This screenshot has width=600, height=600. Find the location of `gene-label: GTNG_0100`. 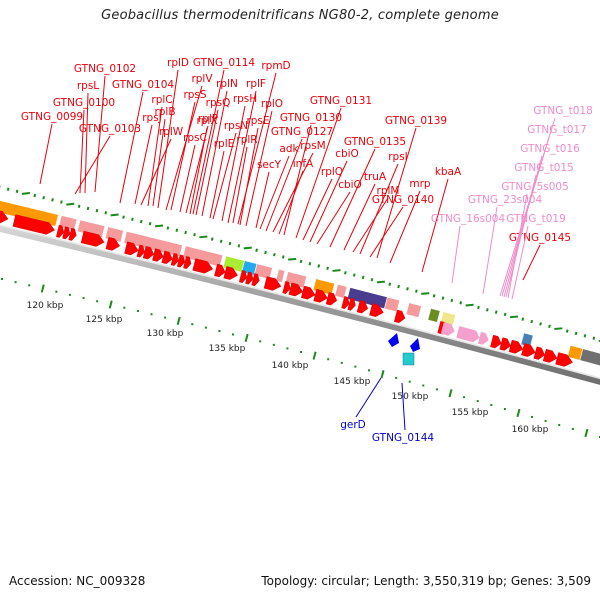

gene-label: GTNG_0100 is located at coordinates (84, 145).